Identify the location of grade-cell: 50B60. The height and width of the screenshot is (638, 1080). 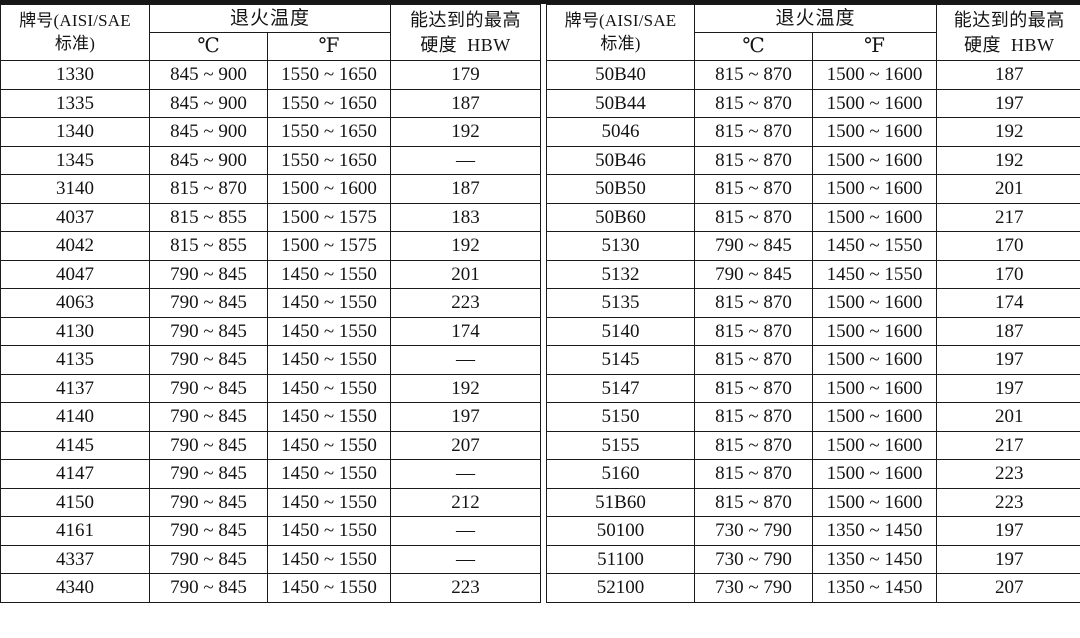
(621, 217).